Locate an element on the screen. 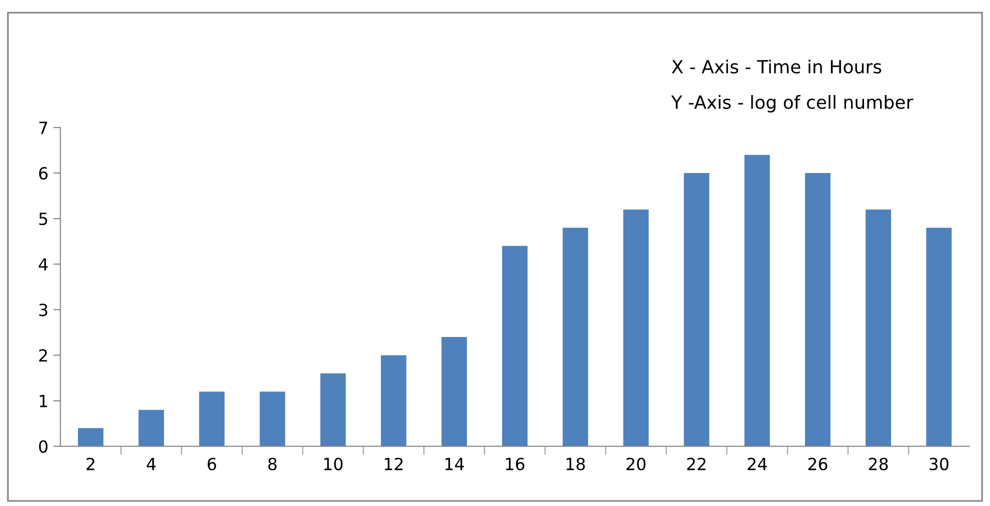 This screenshot has width=990, height=506. y-tick-label: 1 is located at coordinates (44, 401).